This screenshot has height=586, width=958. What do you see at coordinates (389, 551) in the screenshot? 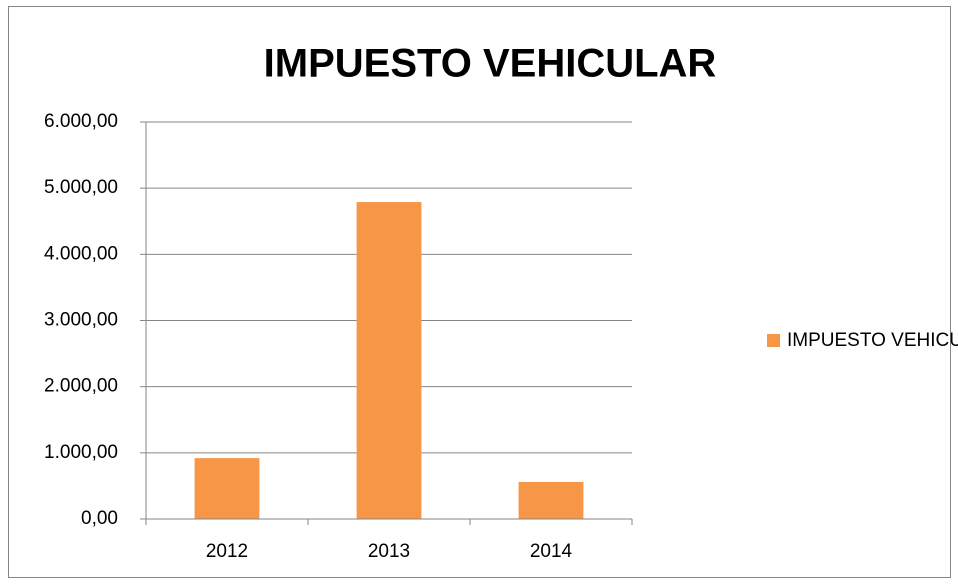
I see `x-tick-label: 2013` at bounding box center [389, 551].